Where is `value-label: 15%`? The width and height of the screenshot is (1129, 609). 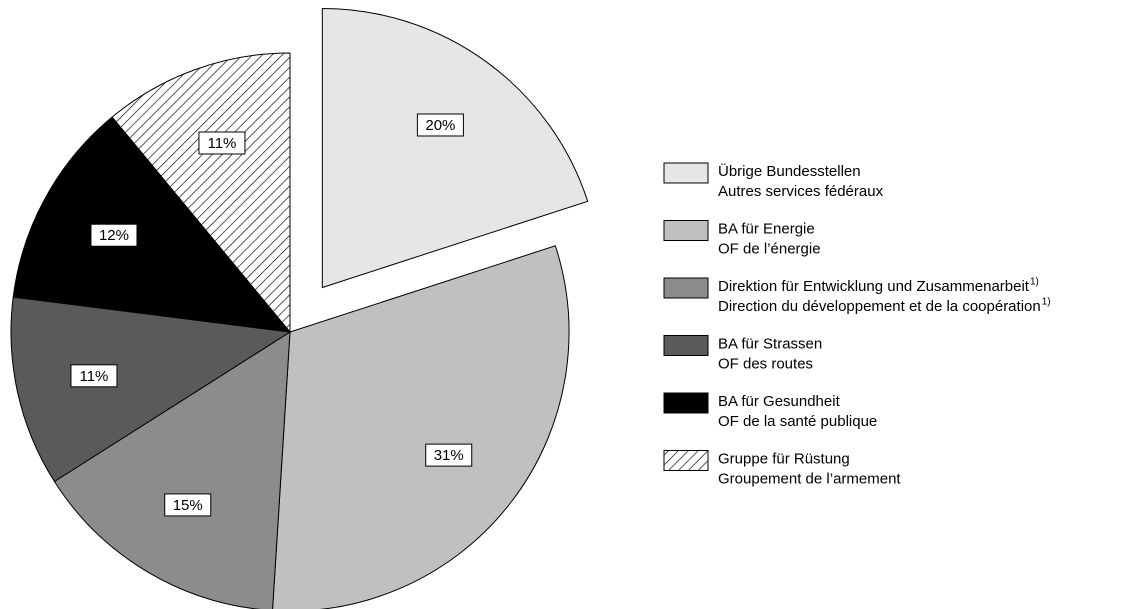
value-label: 15% is located at coordinates (188, 505).